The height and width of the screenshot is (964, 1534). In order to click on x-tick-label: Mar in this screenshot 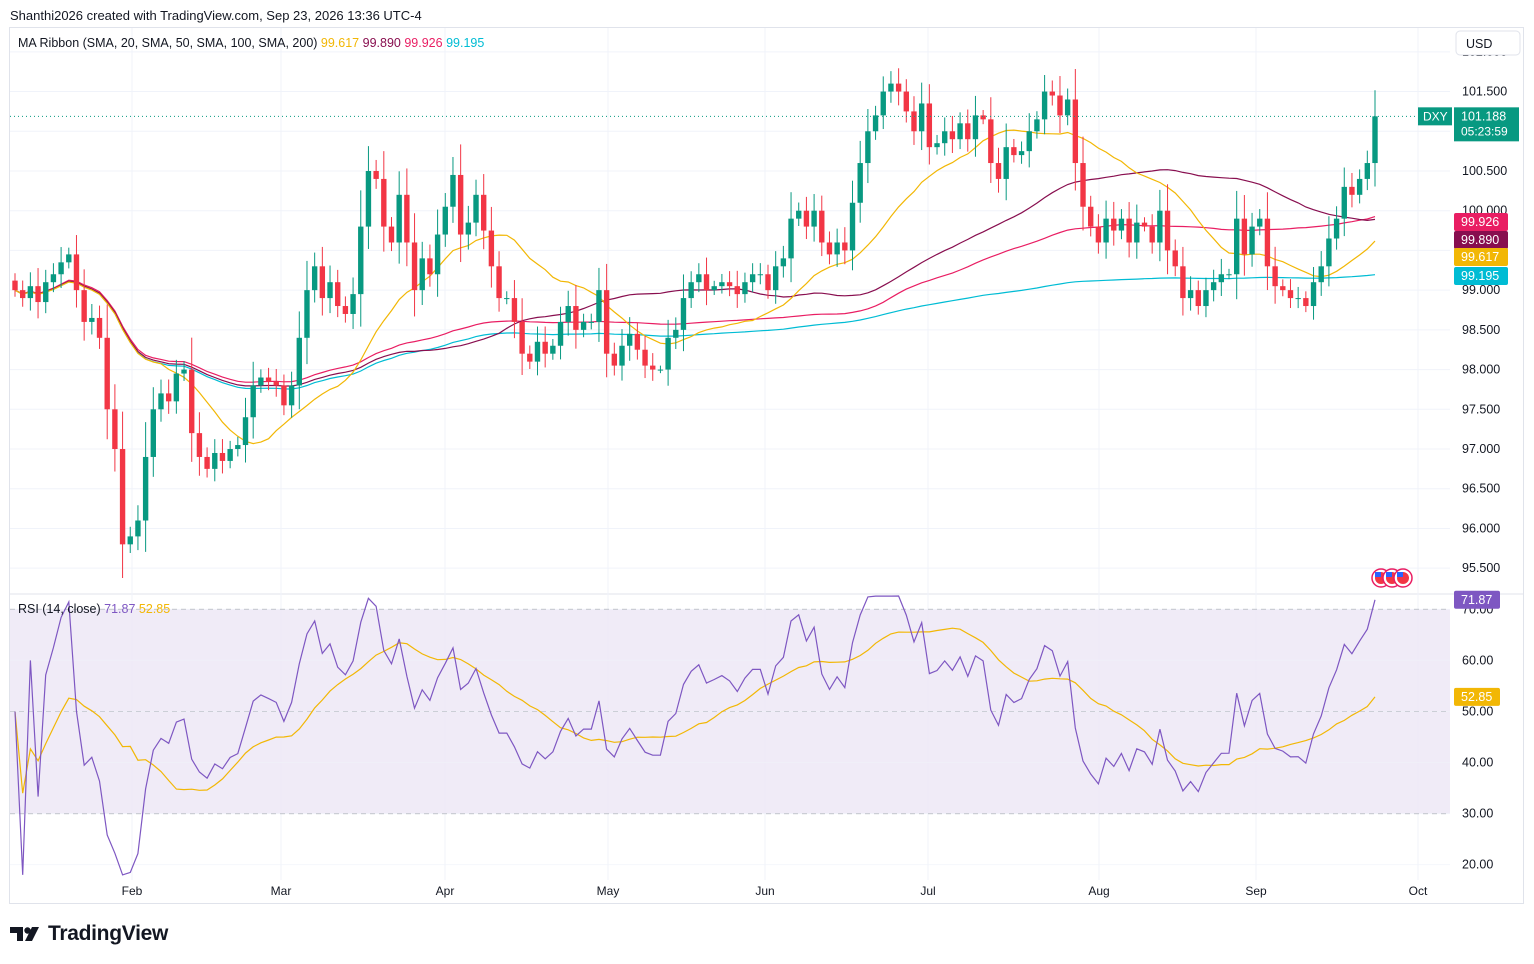, I will do `click(281, 891)`.